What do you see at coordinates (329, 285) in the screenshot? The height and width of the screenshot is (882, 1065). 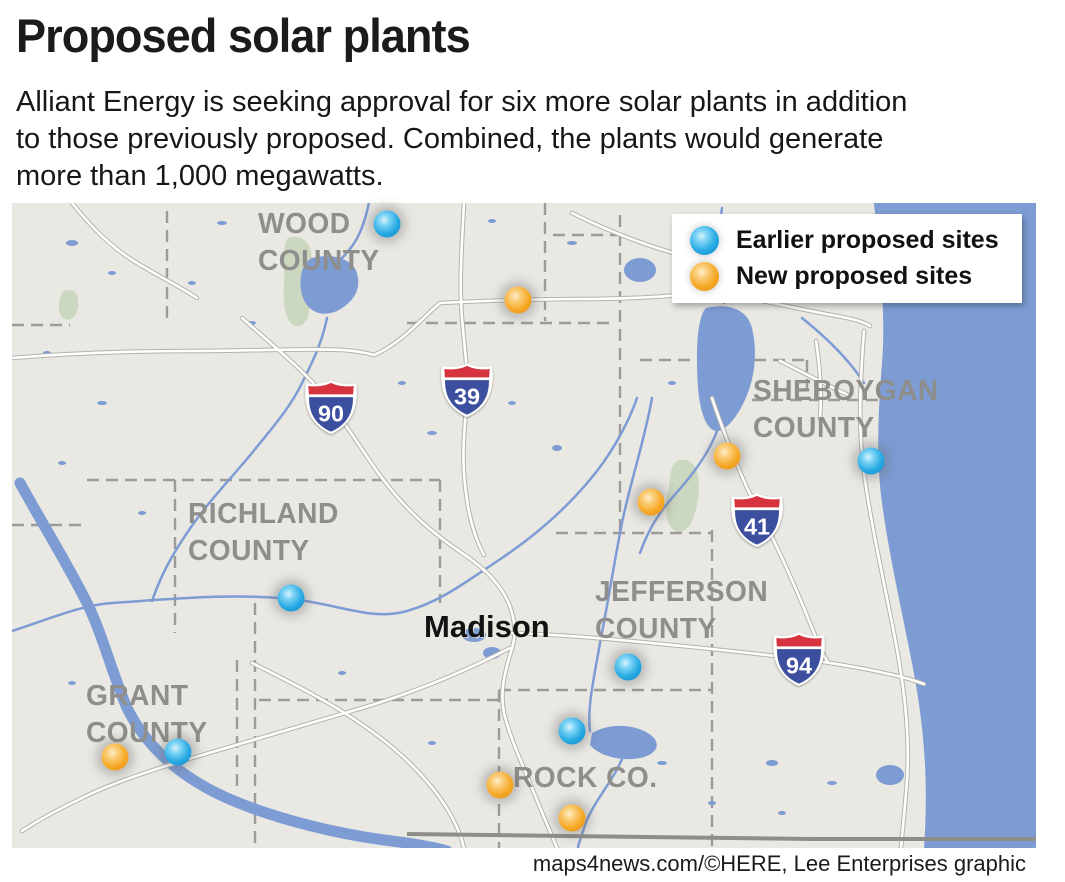 I see `petenwell-lake` at bounding box center [329, 285].